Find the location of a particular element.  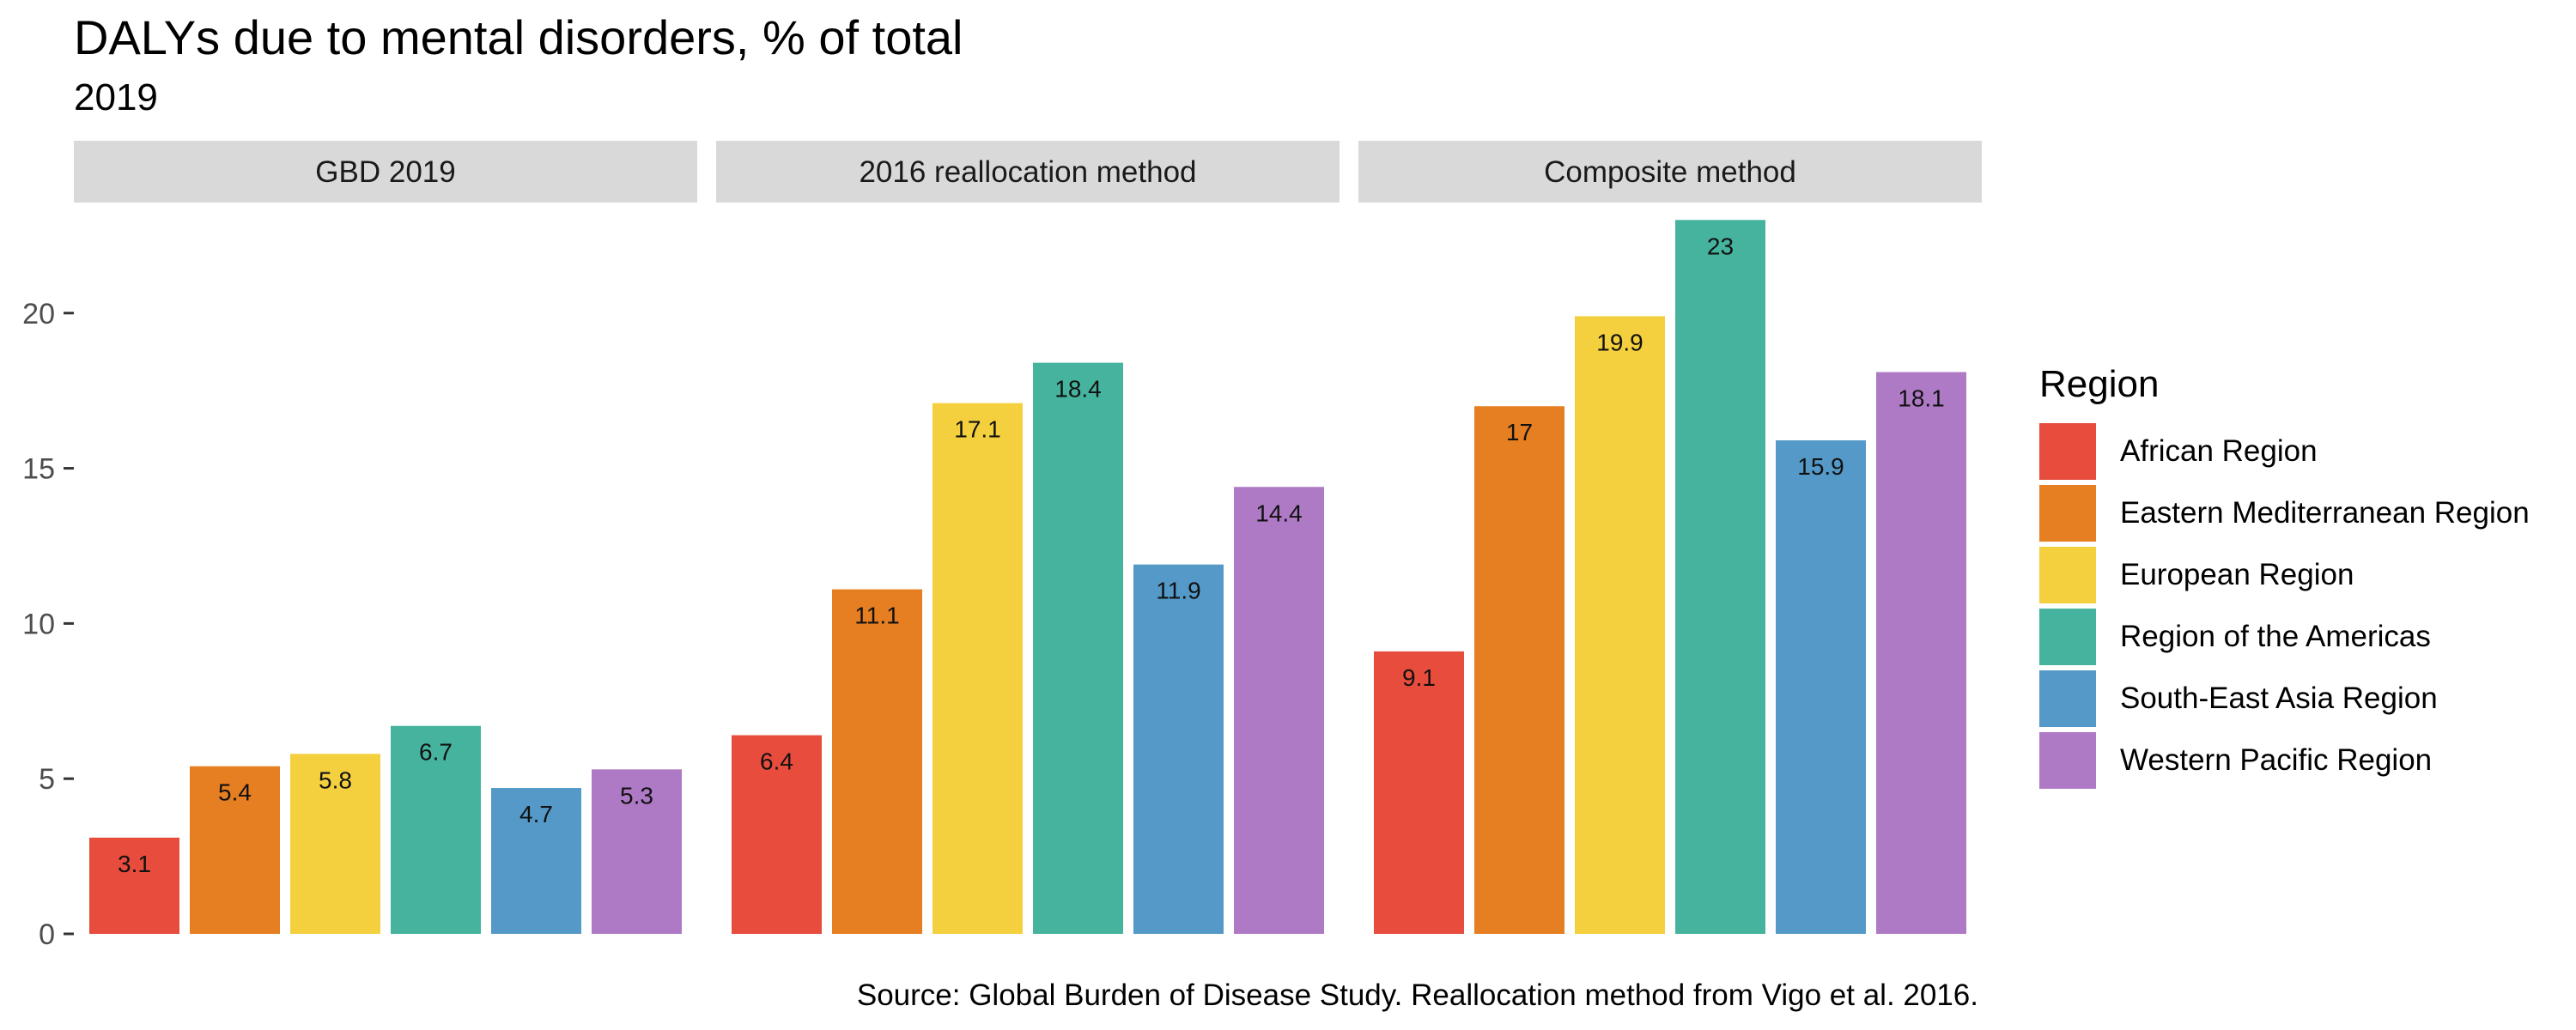

legend-item: European Region is located at coordinates (2284, 575).